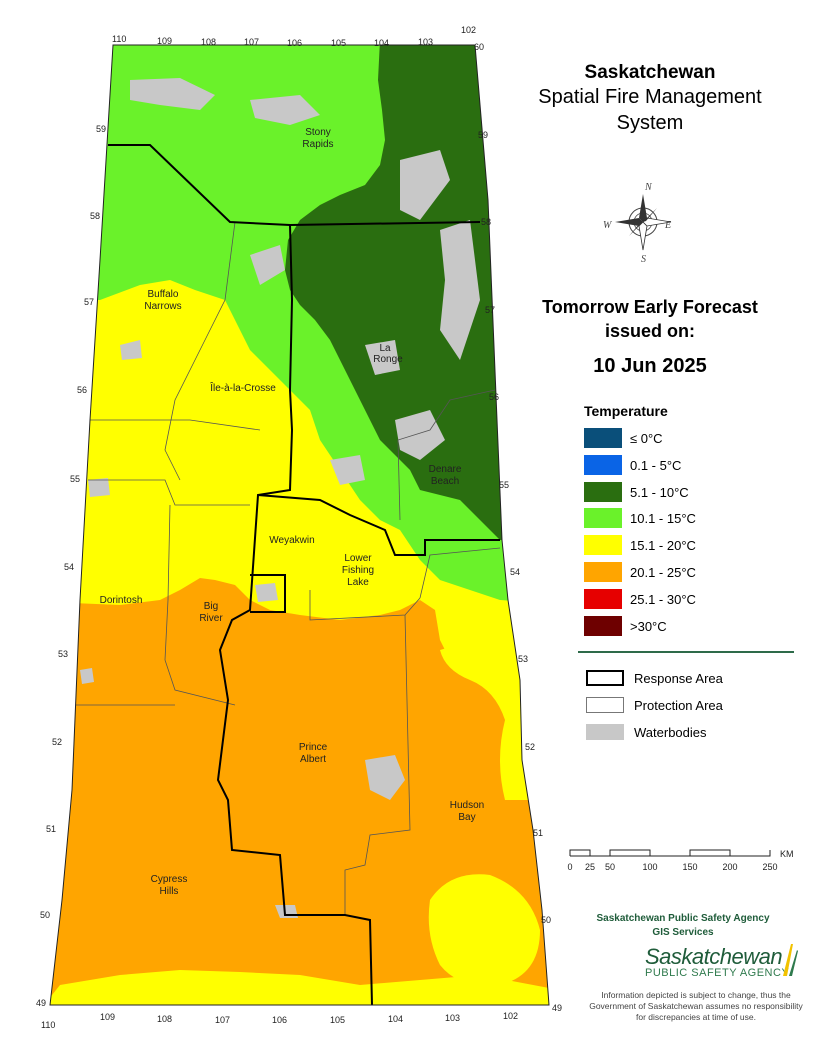 The height and width of the screenshot is (1056, 816). What do you see at coordinates (279, 1020) in the screenshot?
I see `lon-bottom-label: 106` at bounding box center [279, 1020].